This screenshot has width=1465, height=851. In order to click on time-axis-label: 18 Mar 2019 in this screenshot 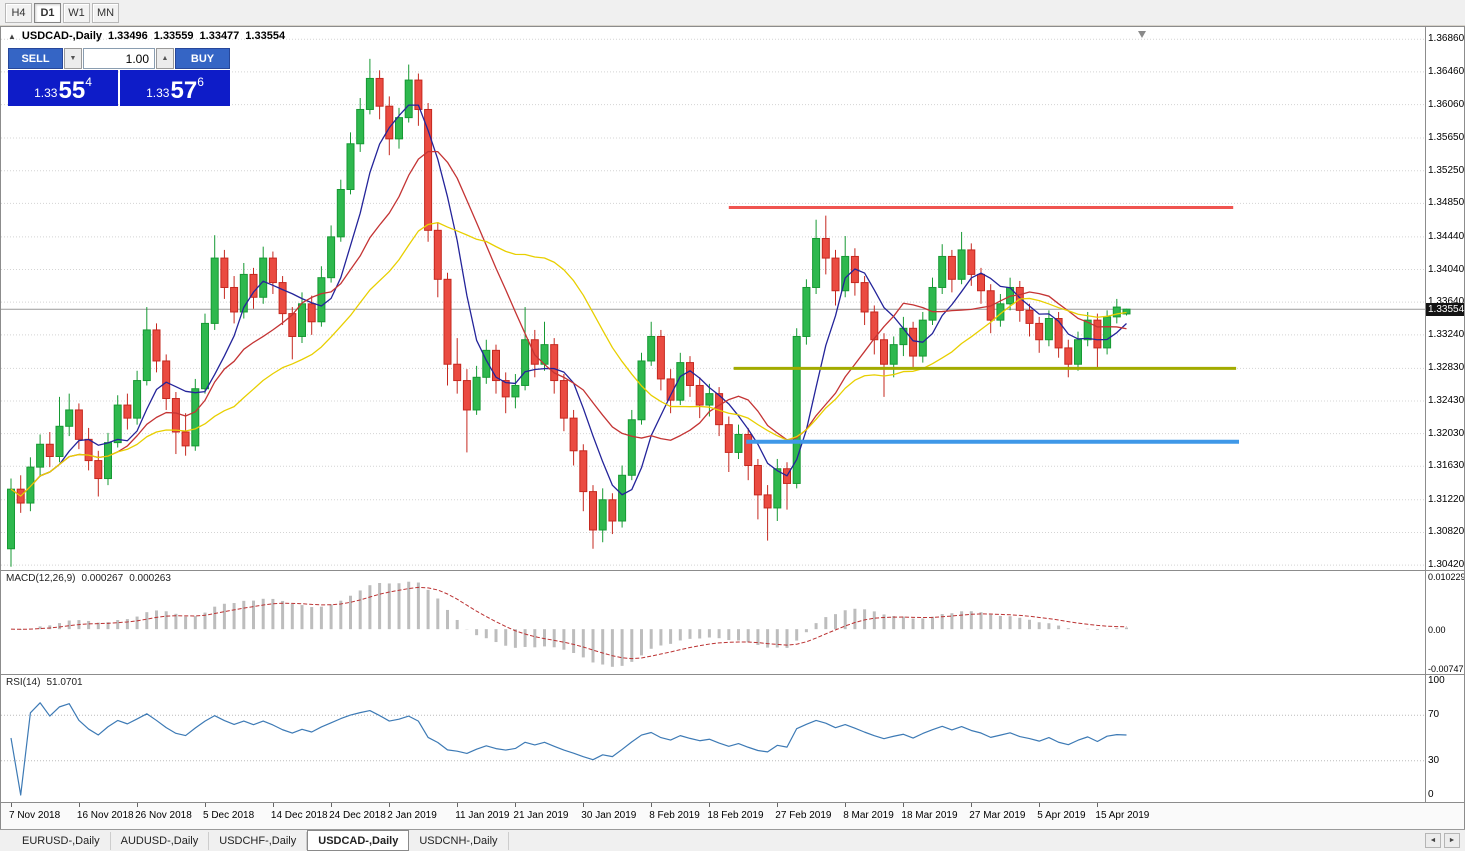, I will do `click(929, 815)`.